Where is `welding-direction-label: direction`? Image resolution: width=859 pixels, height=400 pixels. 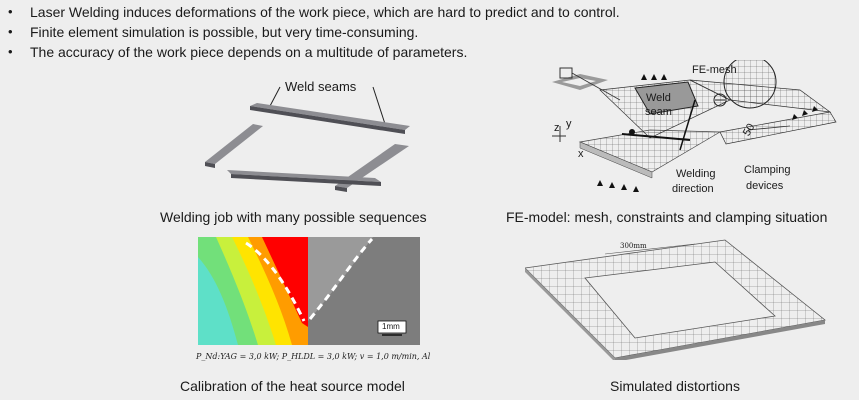
welding-direction-label: direction is located at coordinates (693, 189).